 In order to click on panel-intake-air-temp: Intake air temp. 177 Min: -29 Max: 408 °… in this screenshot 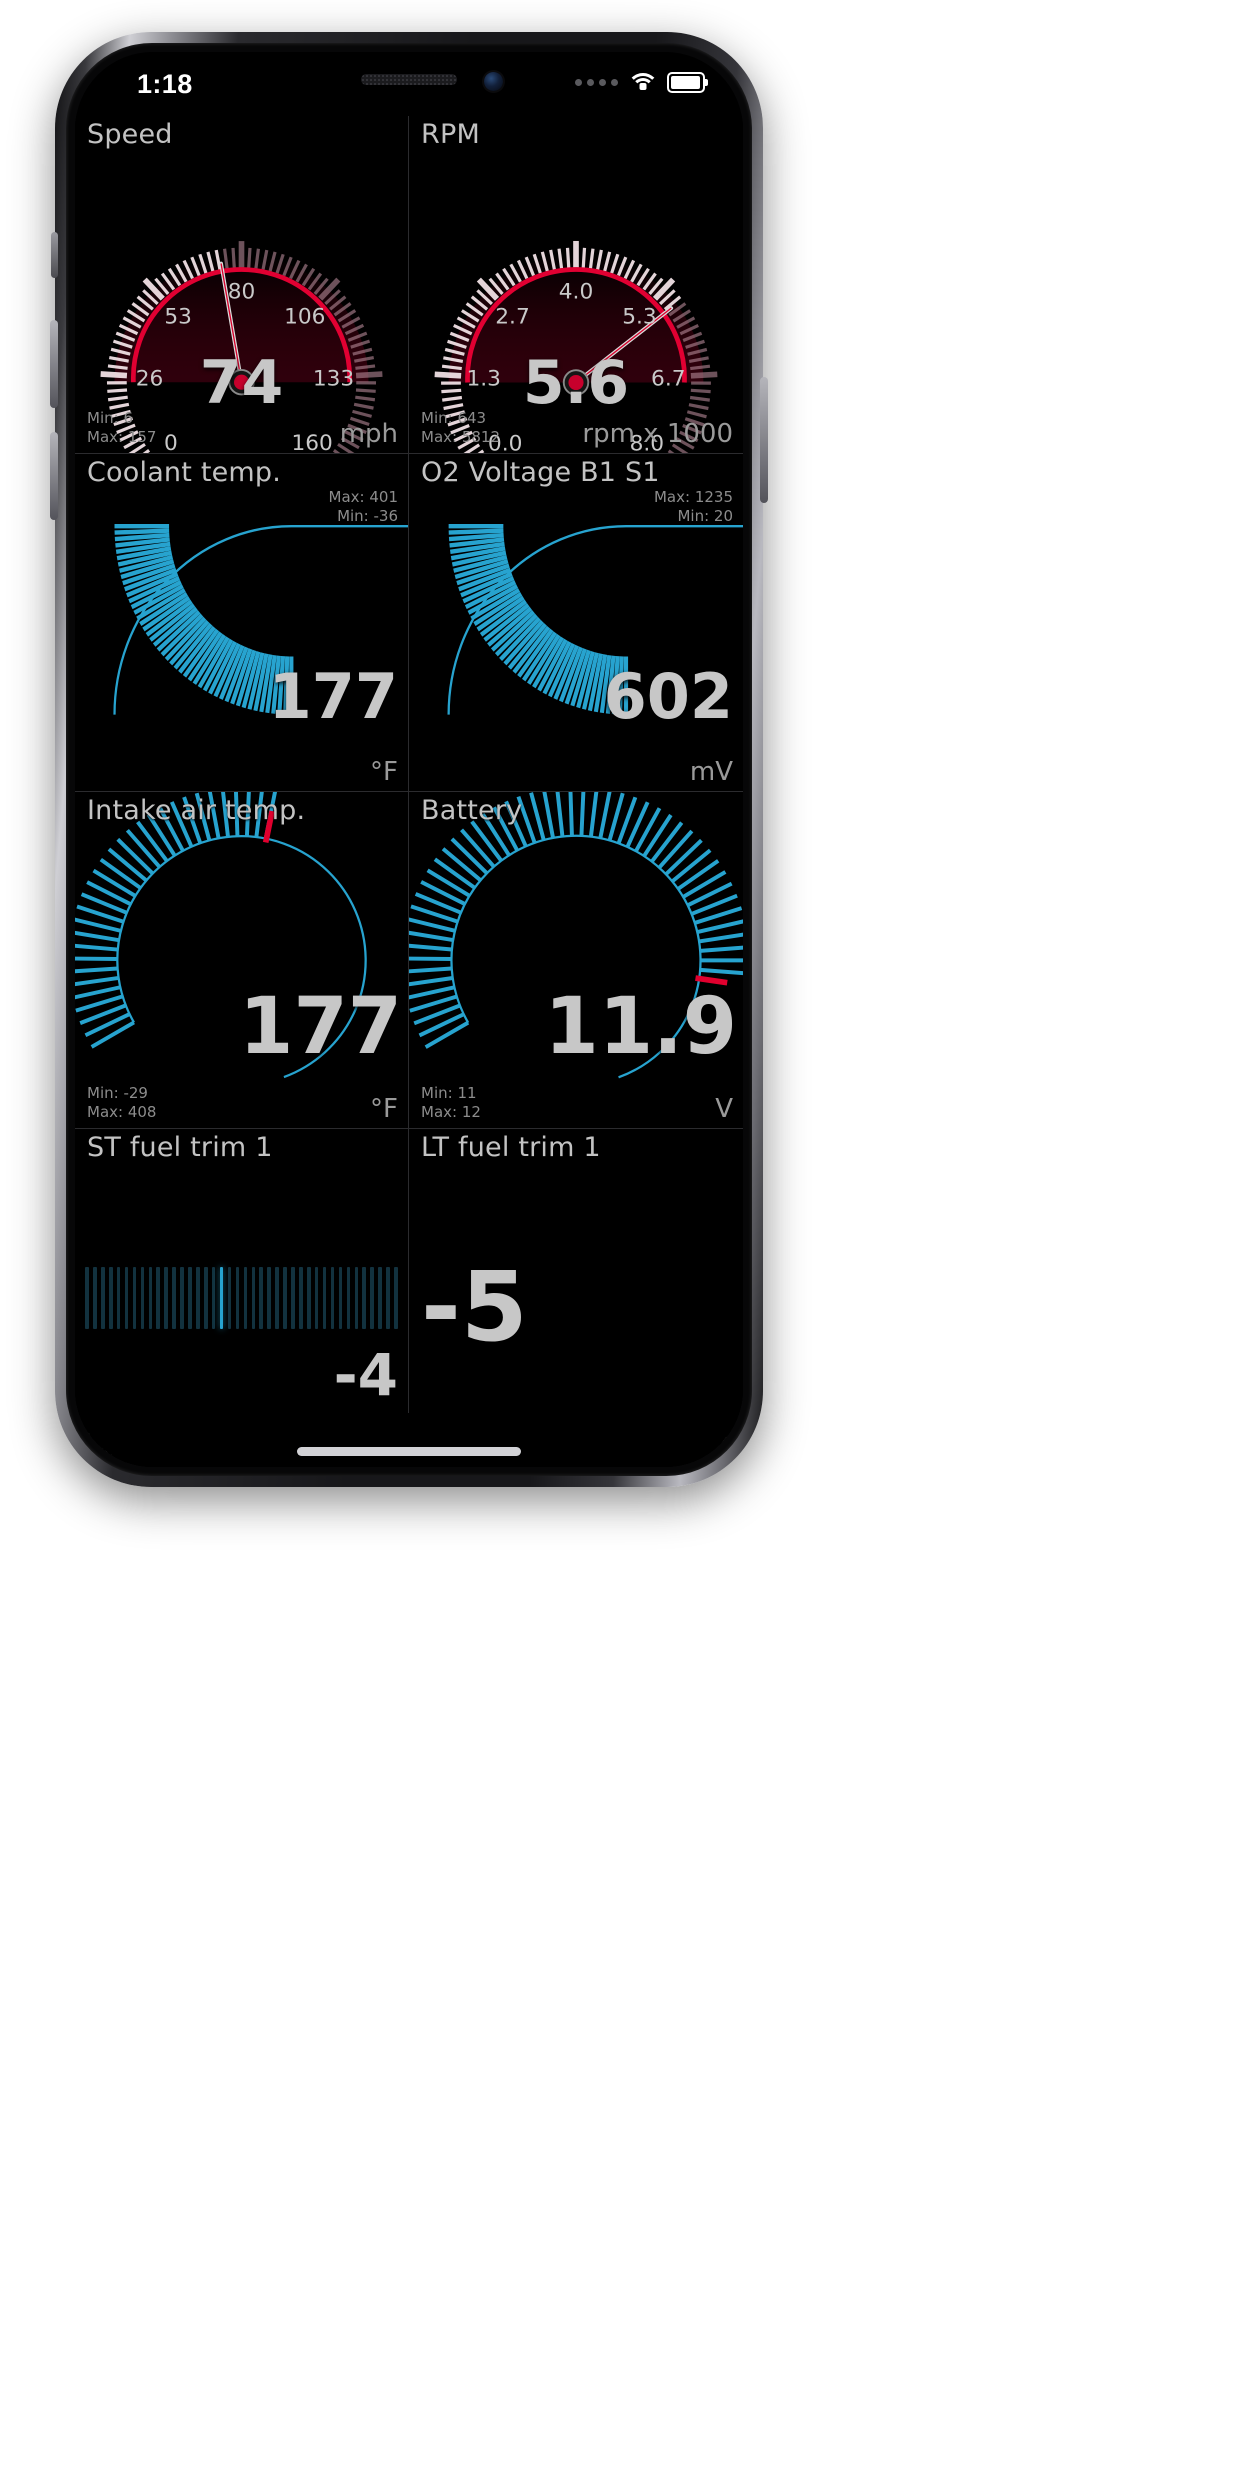, I will do `click(242, 960)`.